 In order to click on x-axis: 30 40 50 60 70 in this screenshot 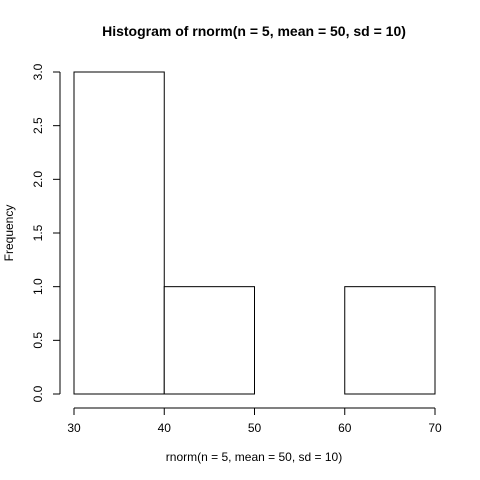, I will do `click(254, 421)`.